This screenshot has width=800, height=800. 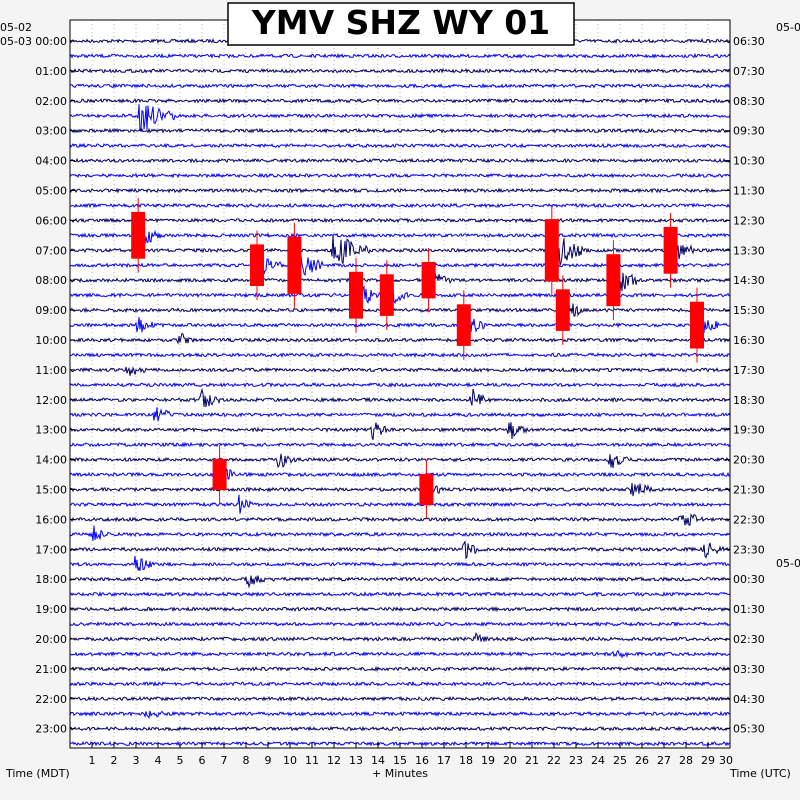 What do you see at coordinates (290, 760) in the screenshot?
I see `x-tick-label: 10` at bounding box center [290, 760].